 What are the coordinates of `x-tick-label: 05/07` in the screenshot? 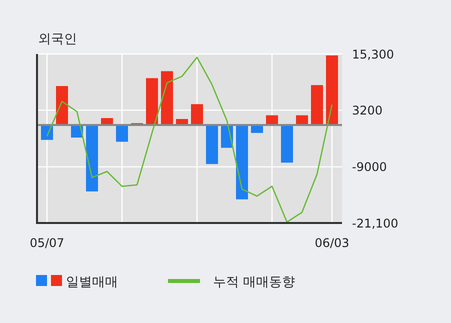 It's located at (47, 243).